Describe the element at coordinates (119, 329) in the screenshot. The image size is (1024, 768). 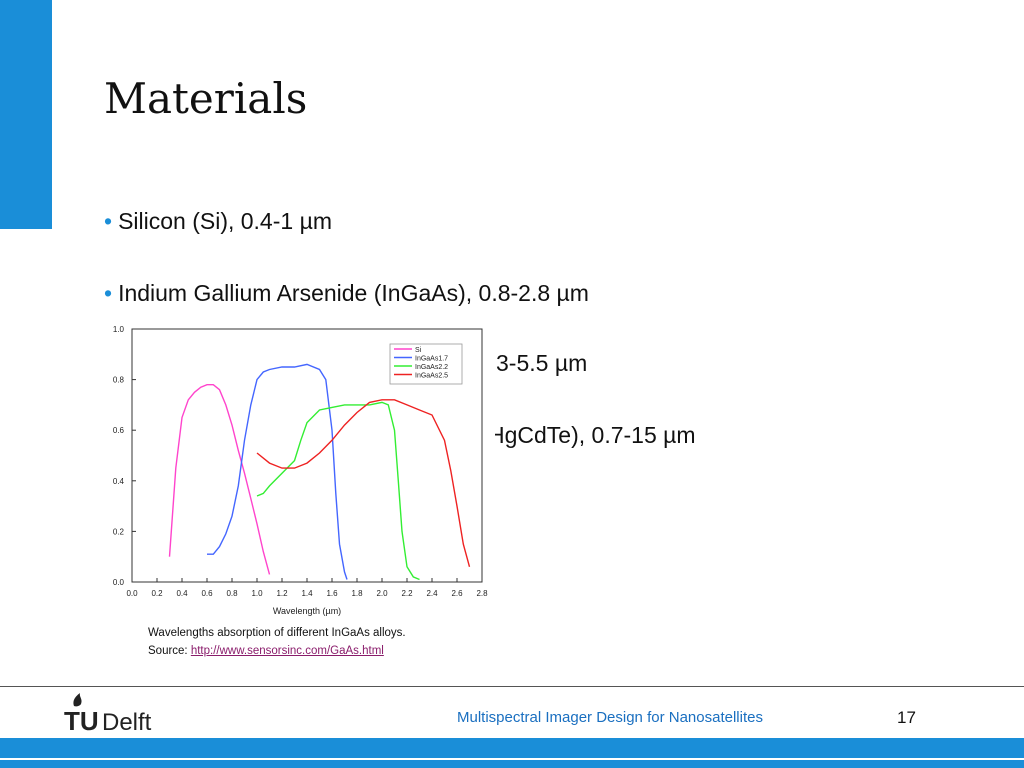
I see `y-tick-label: 1.0` at that location.